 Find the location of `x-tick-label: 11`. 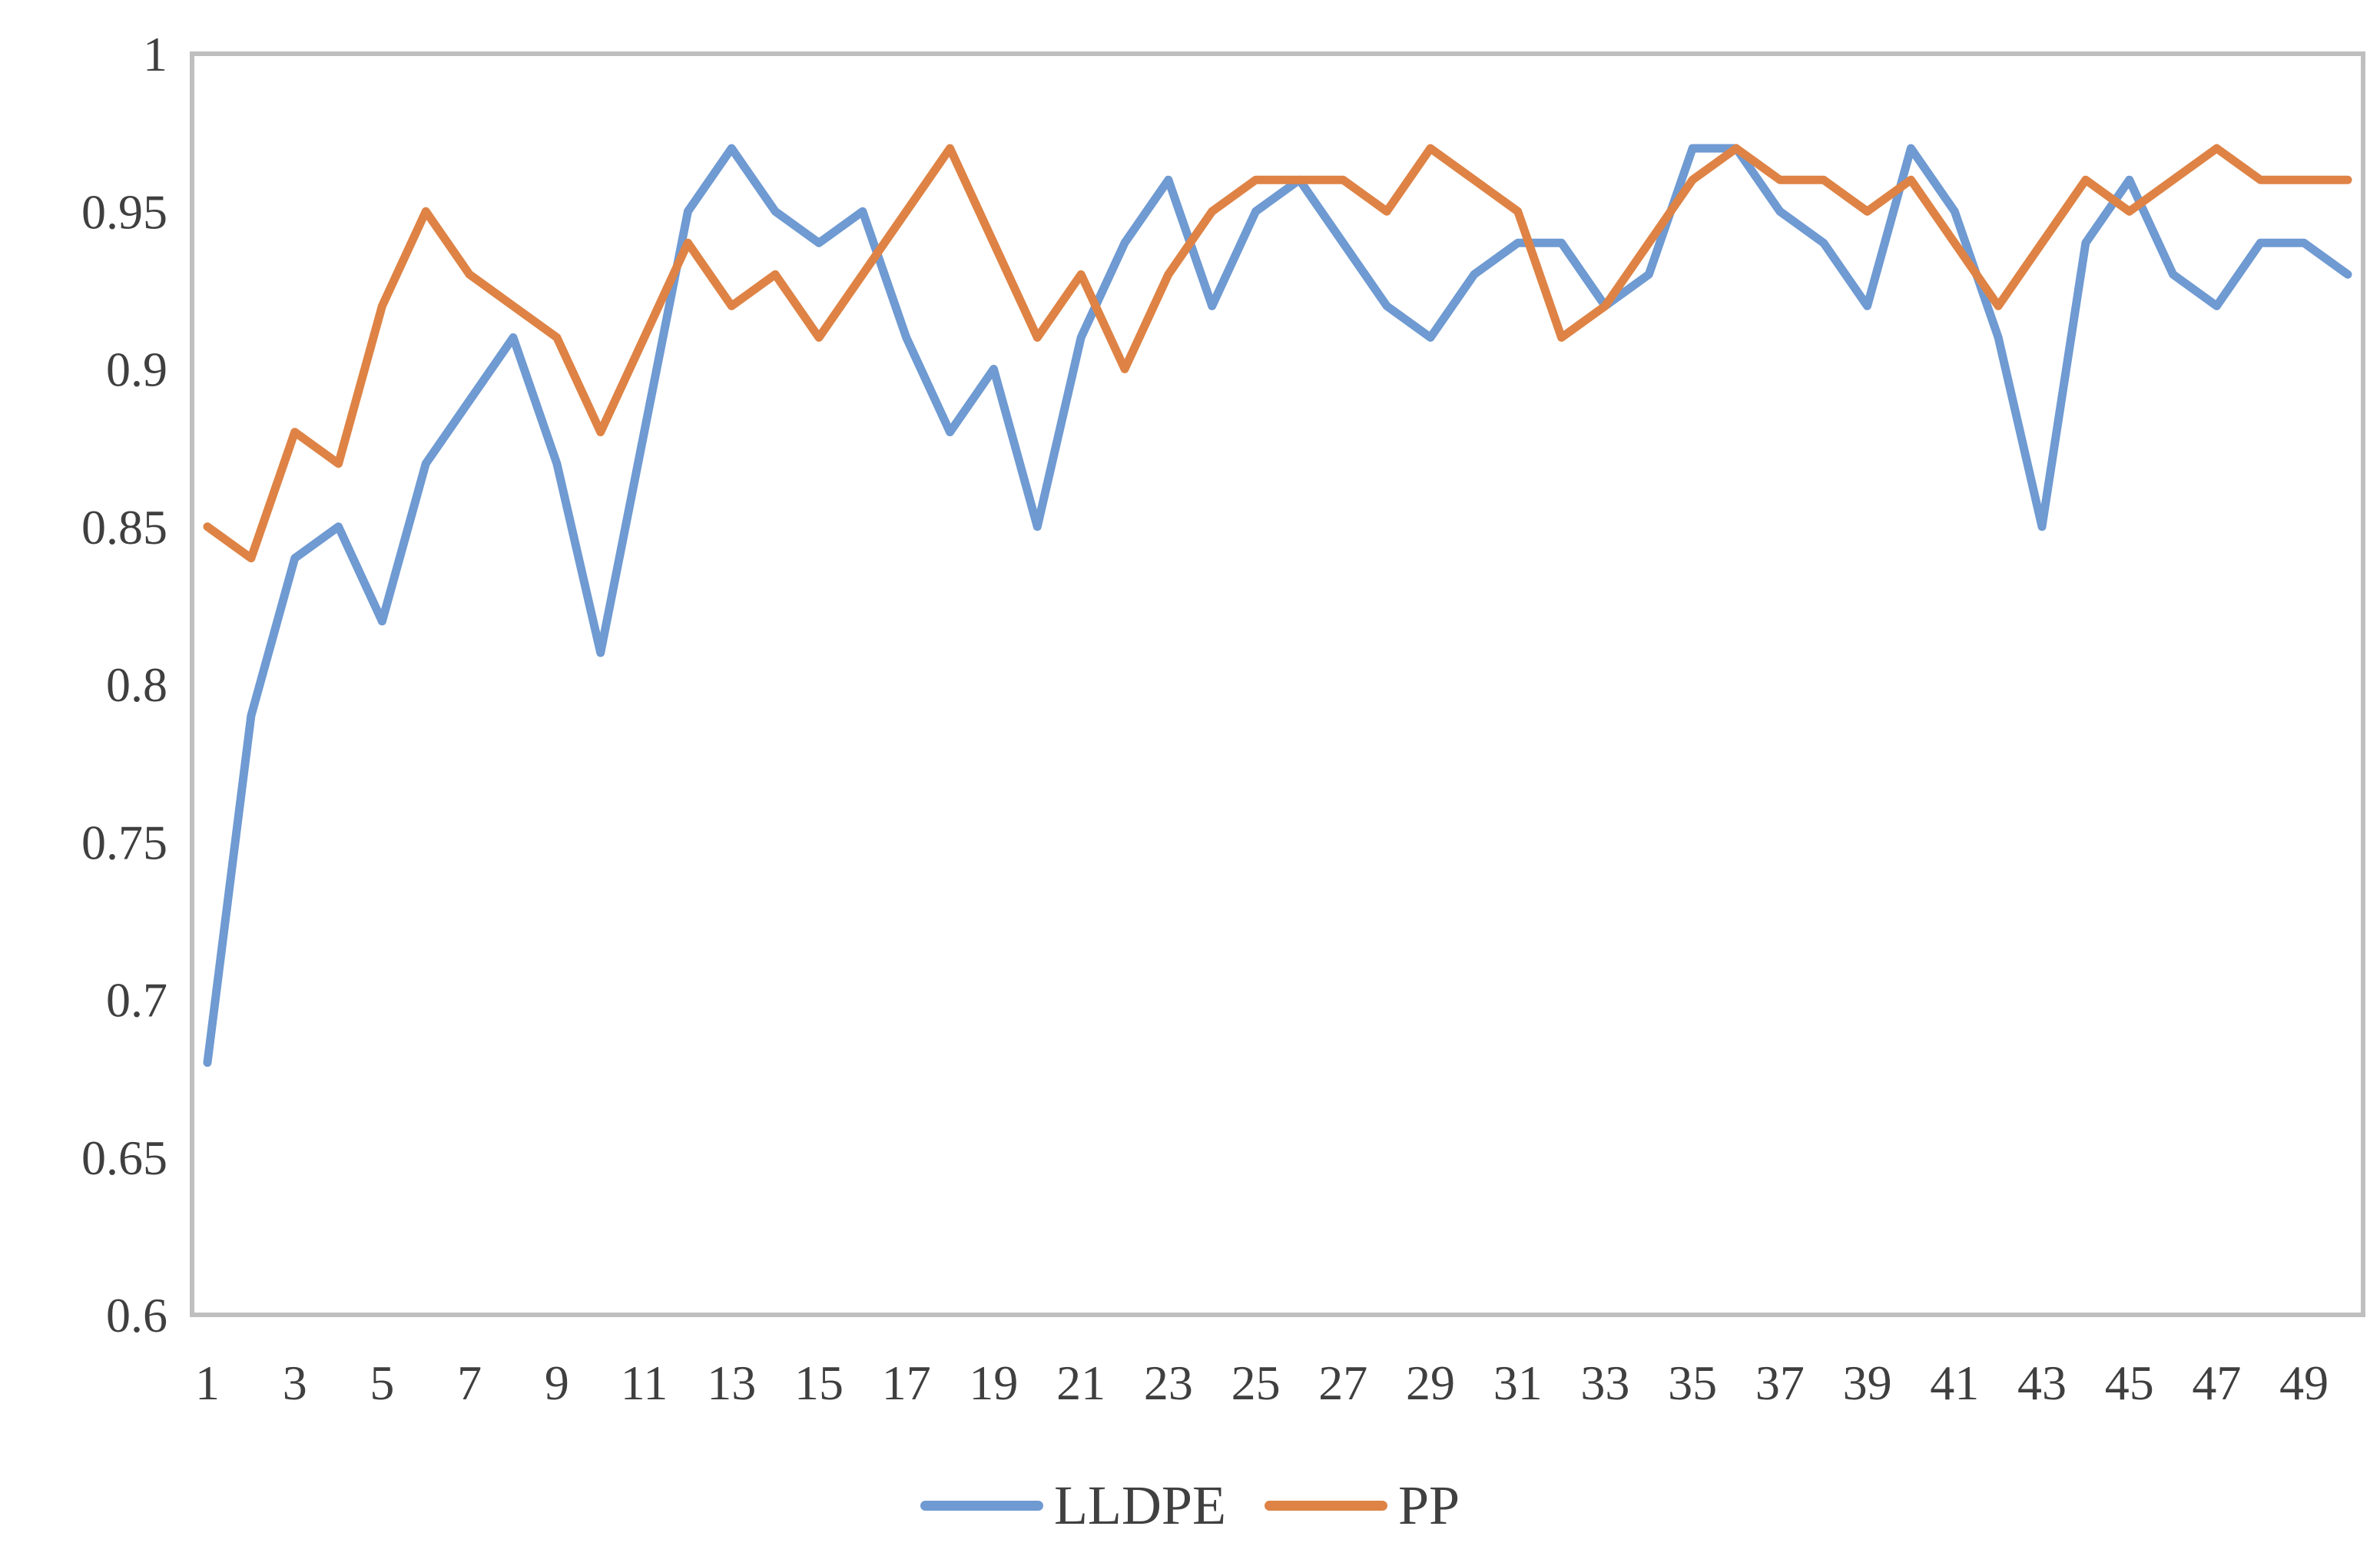

x-tick-label: 11 is located at coordinates (644, 1383).